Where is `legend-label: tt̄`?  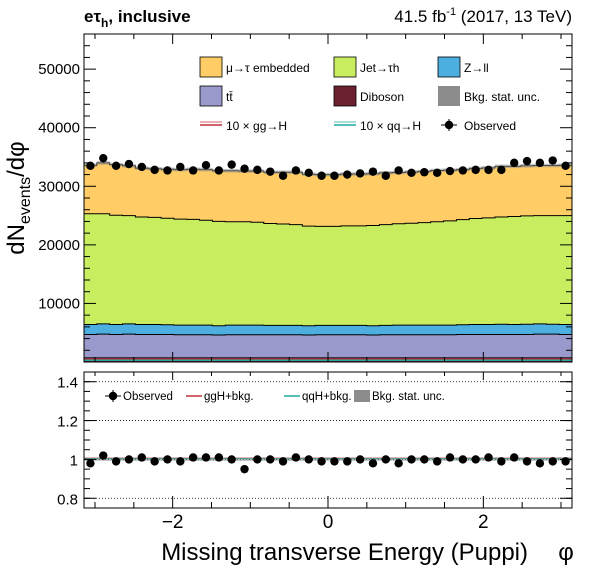
legend-label: tt̄ is located at coordinates (229, 97).